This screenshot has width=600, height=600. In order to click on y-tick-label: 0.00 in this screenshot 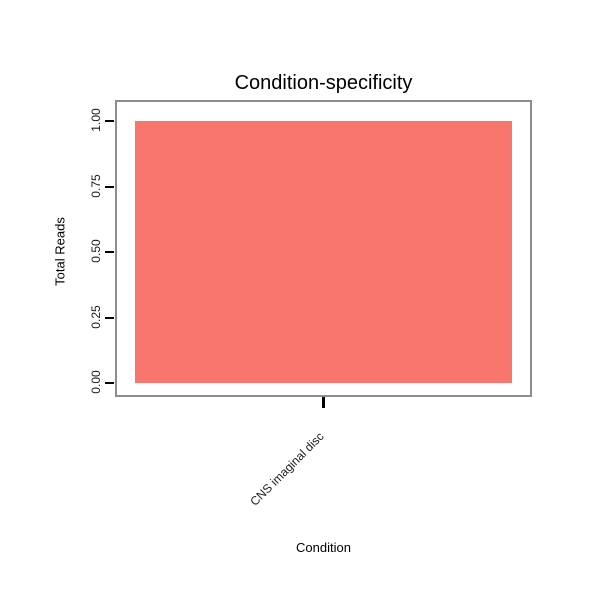, I will do `click(96, 382)`.